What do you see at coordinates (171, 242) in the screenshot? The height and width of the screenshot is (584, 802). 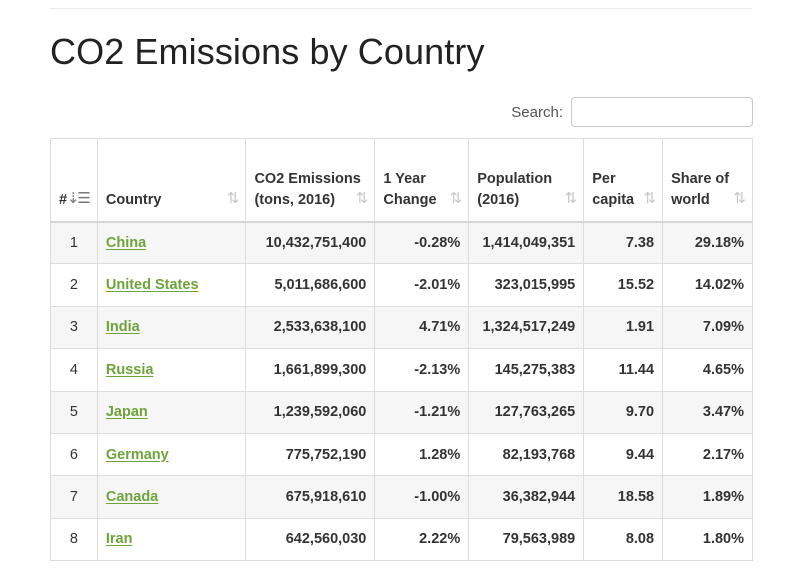 I see `cell-country: China` at bounding box center [171, 242].